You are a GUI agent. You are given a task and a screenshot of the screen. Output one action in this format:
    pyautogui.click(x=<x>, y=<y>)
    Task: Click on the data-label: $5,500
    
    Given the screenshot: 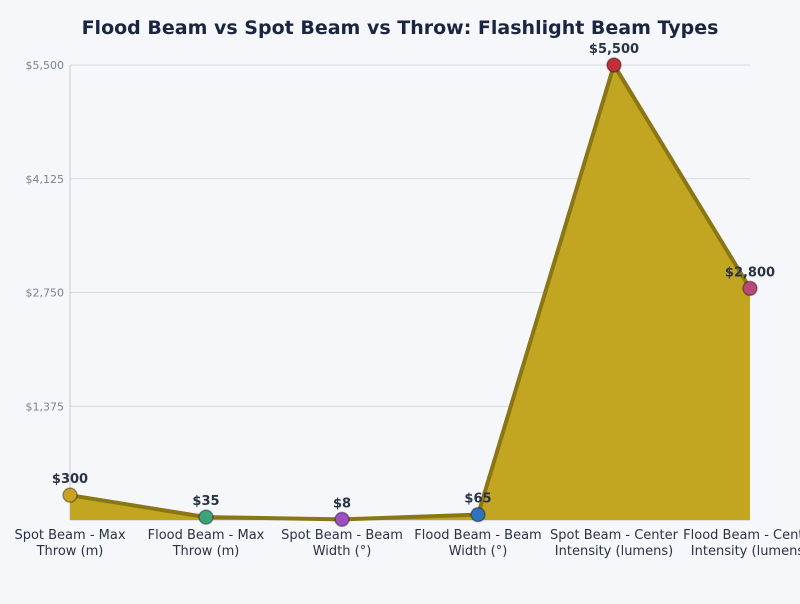 What is the action you would take?
    pyautogui.click(x=614, y=49)
    